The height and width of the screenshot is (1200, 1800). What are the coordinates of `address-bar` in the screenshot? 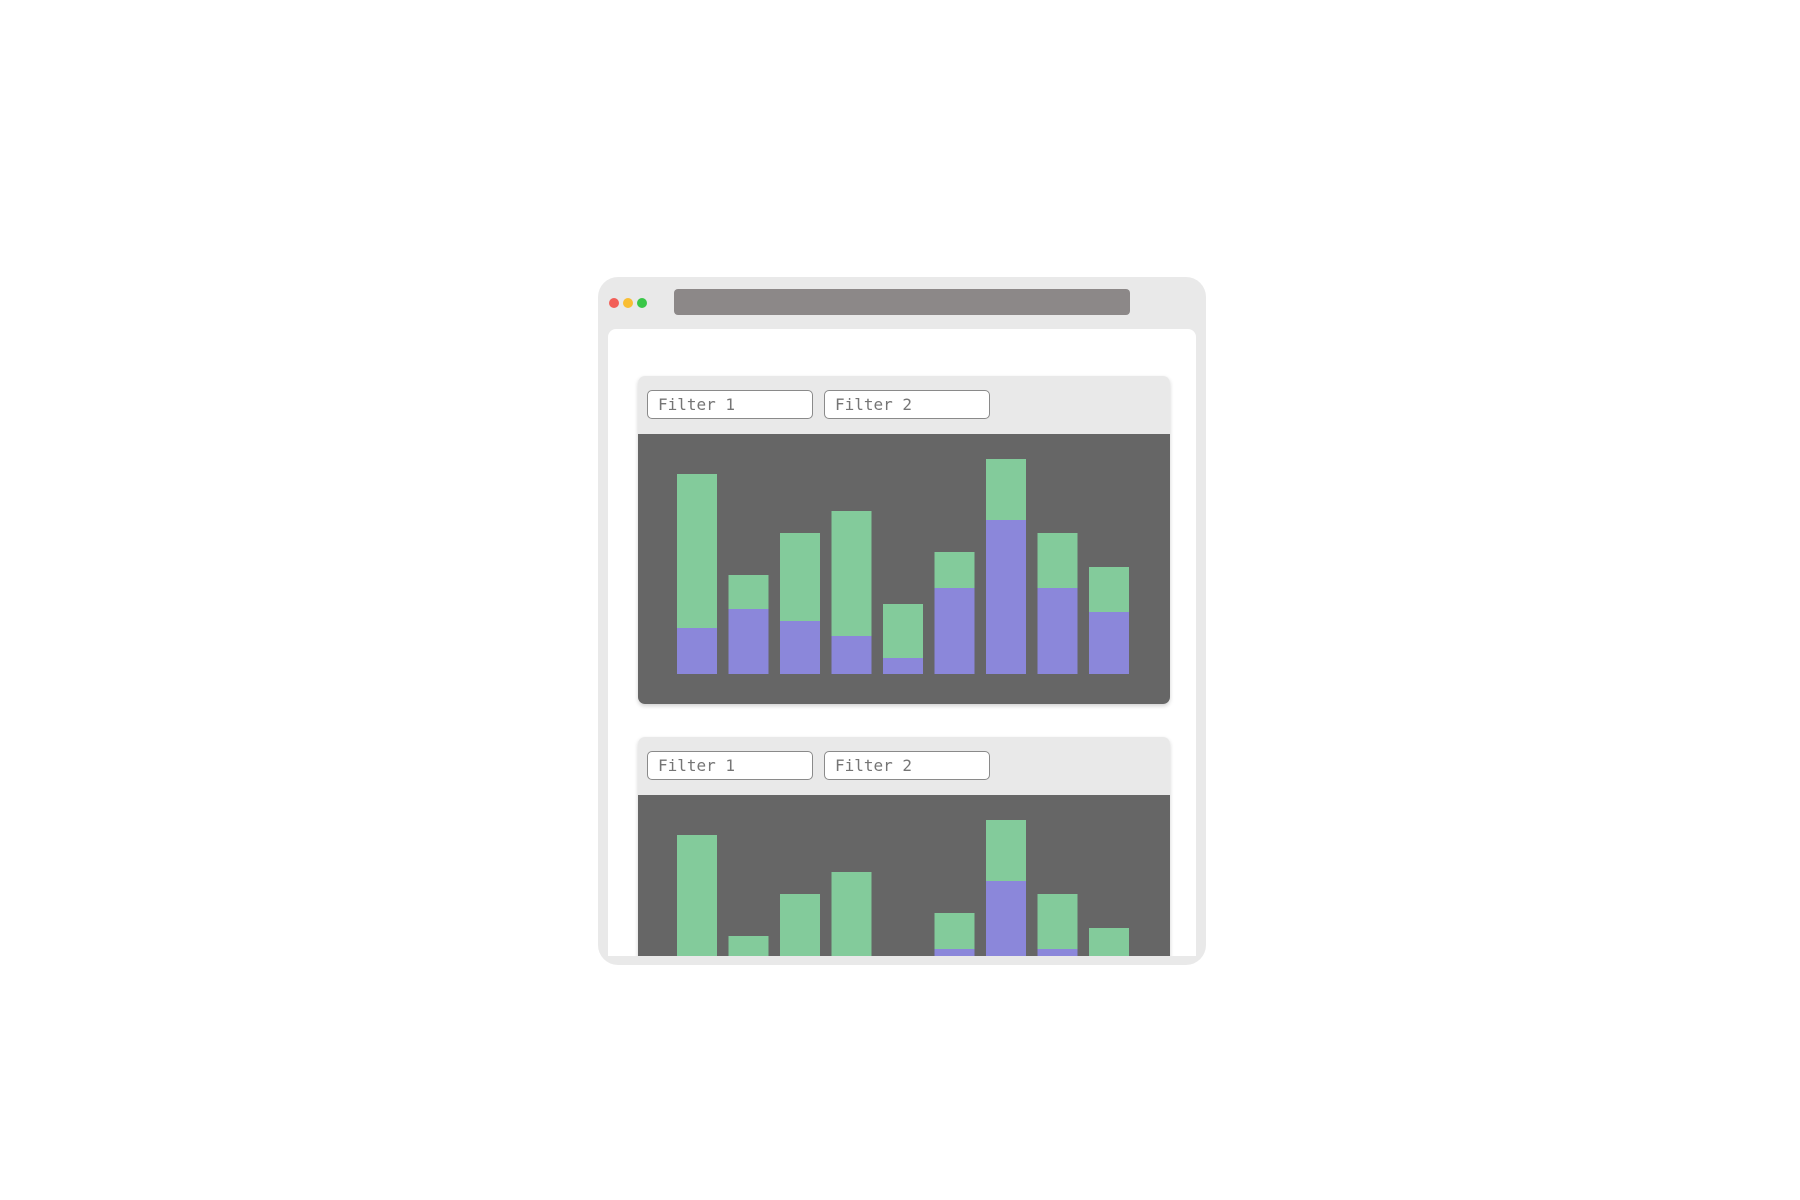 It's located at (902, 302).